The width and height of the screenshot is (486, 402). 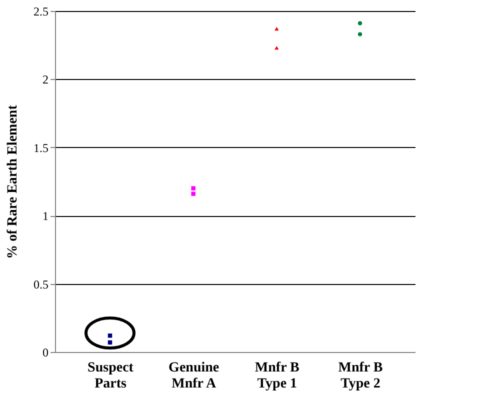 I want to click on y-tick-label: 2, so click(x=45, y=79).